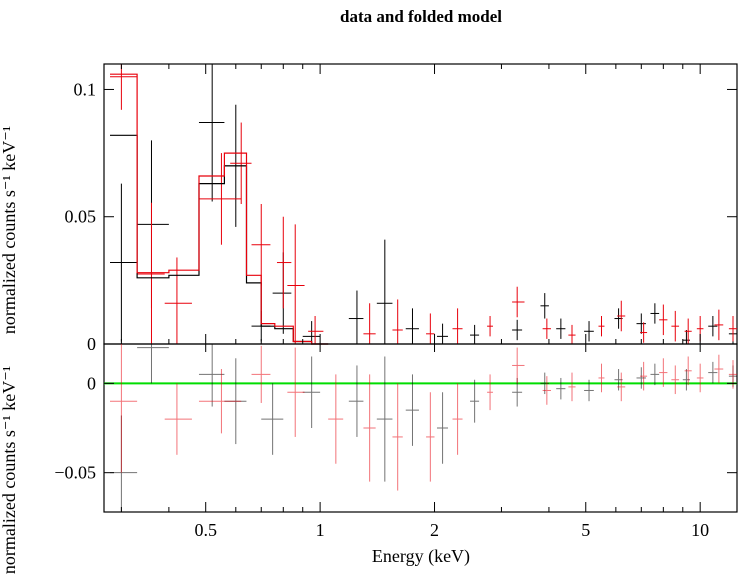 The image size is (740, 585). What do you see at coordinates (9, 230) in the screenshot?
I see `y-axis-label-spectrum: normalized counts s⁻¹ keV⁻¹` at bounding box center [9, 230].